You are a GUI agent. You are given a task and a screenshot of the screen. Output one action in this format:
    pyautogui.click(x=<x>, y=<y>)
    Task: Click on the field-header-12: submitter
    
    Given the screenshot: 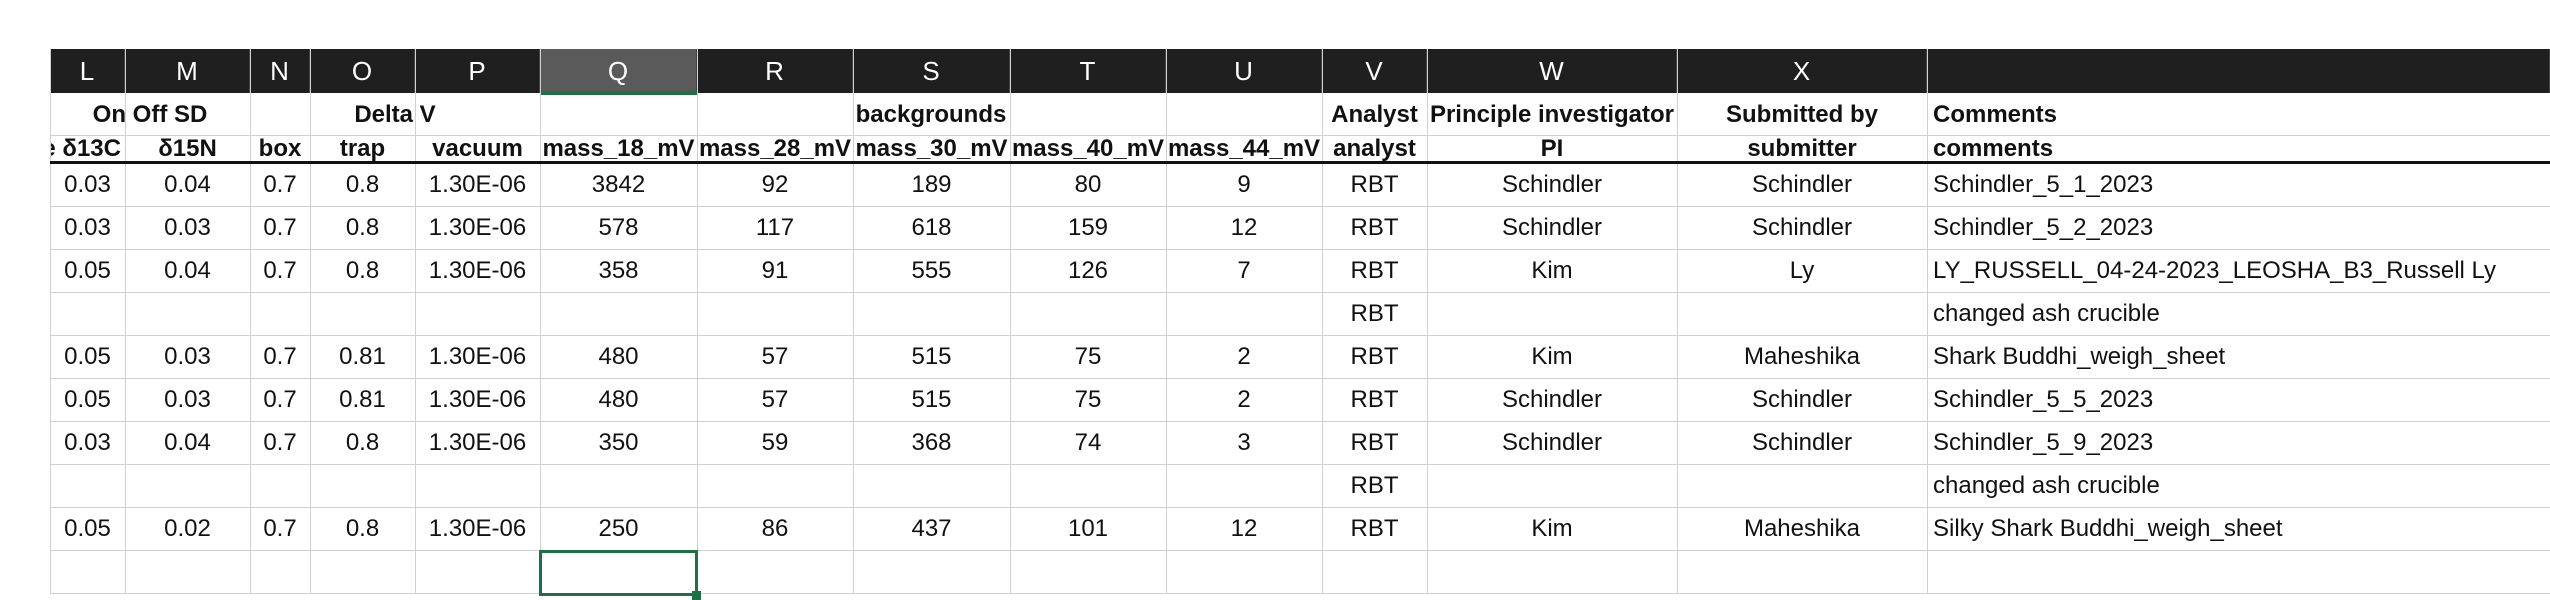 What is the action you would take?
    pyautogui.click(x=1802, y=148)
    